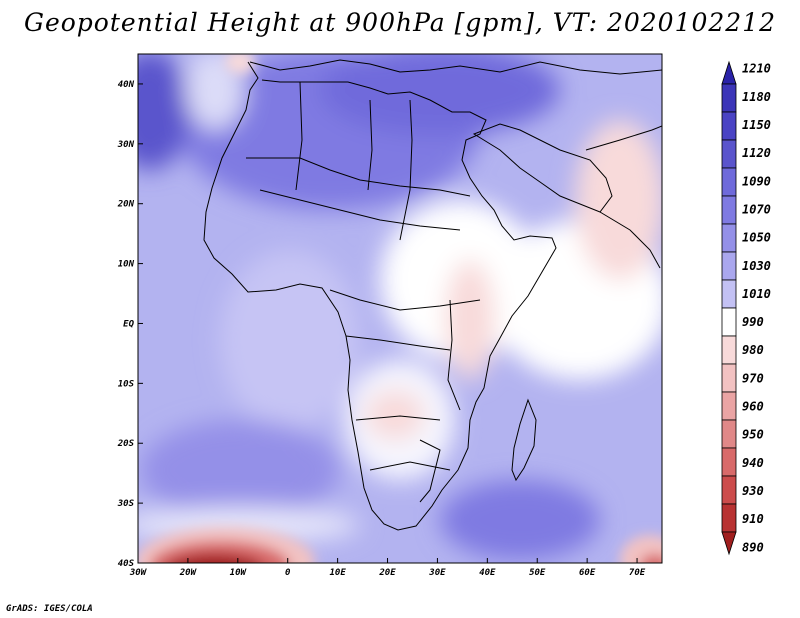 This screenshot has height=618, width=800. Describe the element at coordinates (753, 407) in the screenshot. I see `colorbar-label: 960` at that location.